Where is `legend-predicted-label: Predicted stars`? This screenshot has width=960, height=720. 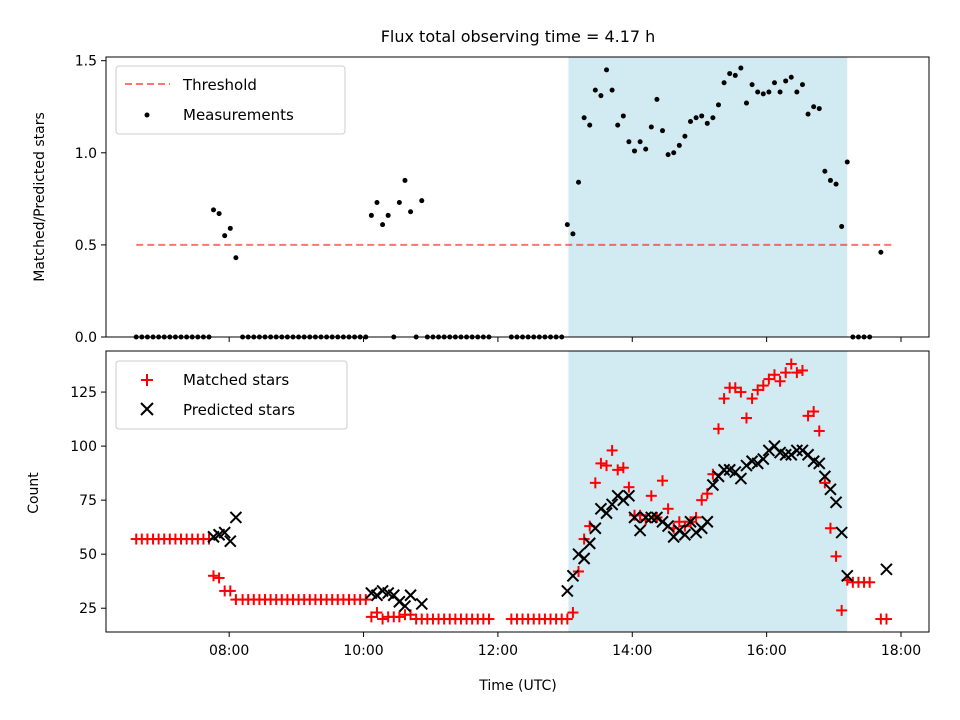 legend-predicted-label: Predicted stars is located at coordinates (239, 410).